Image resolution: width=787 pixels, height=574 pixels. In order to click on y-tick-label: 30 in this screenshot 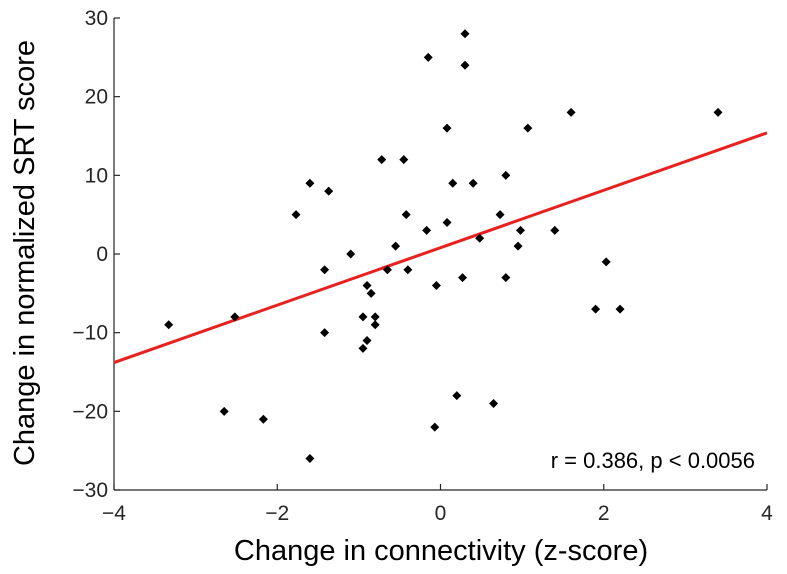, I will do `click(96, 18)`.